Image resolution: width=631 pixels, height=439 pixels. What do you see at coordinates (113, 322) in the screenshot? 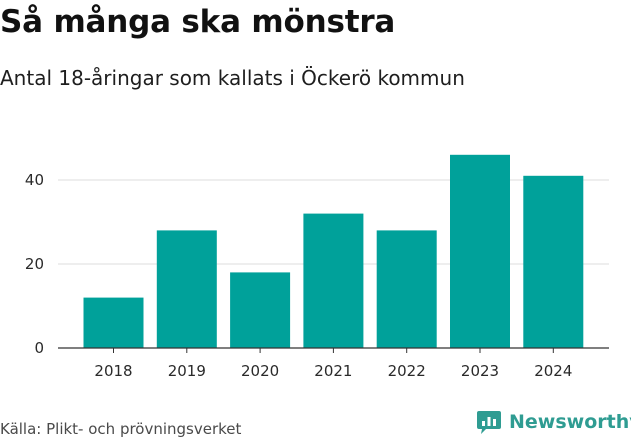
I see `bar-2018` at bounding box center [113, 322].